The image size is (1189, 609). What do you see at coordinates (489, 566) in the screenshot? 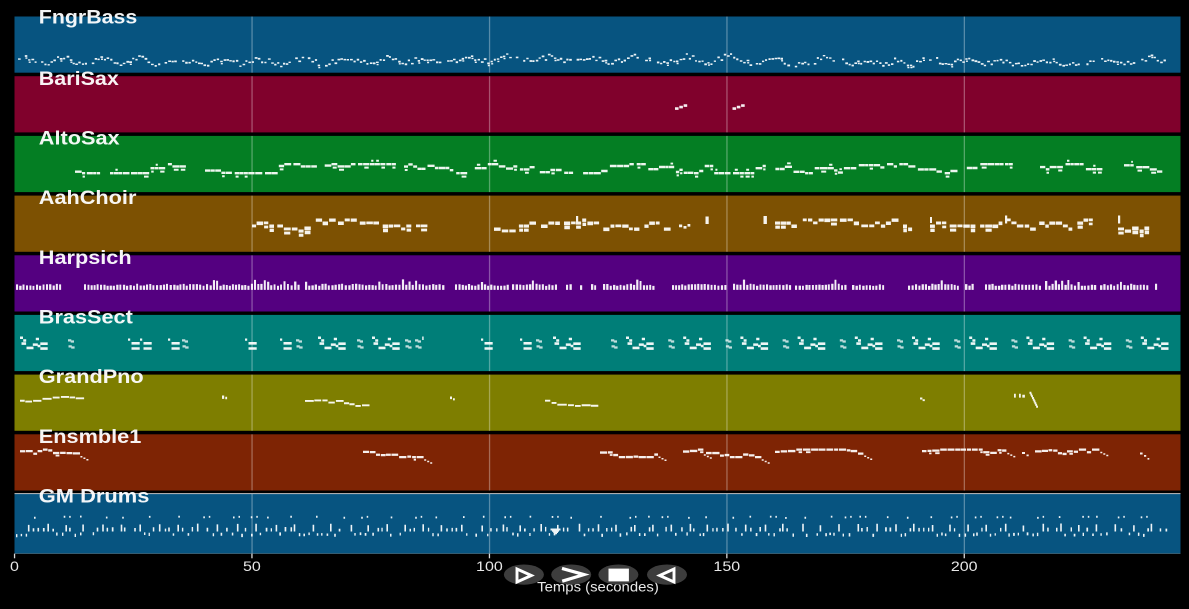
I see `svg-text: 100` at bounding box center [489, 566].